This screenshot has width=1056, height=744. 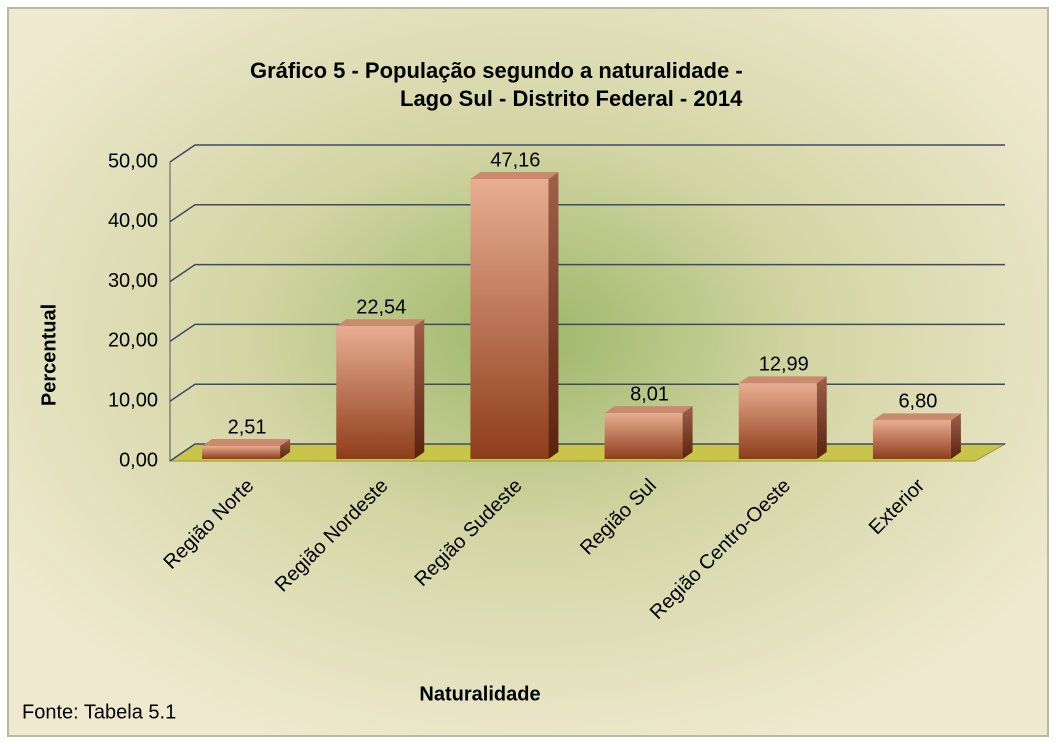 I want to click on y-tick-label: 40,00, so click(x=133, y=221).